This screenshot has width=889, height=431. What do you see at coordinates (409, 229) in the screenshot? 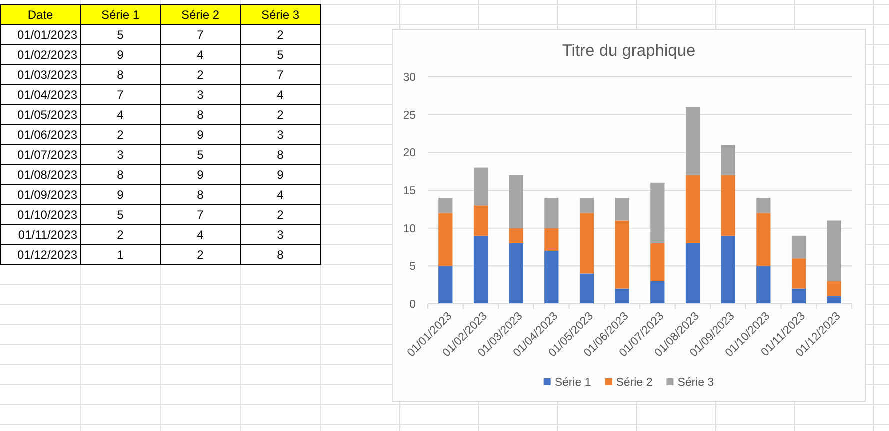
I see `y-tick-label: 10` at bounding box center [409, 229].